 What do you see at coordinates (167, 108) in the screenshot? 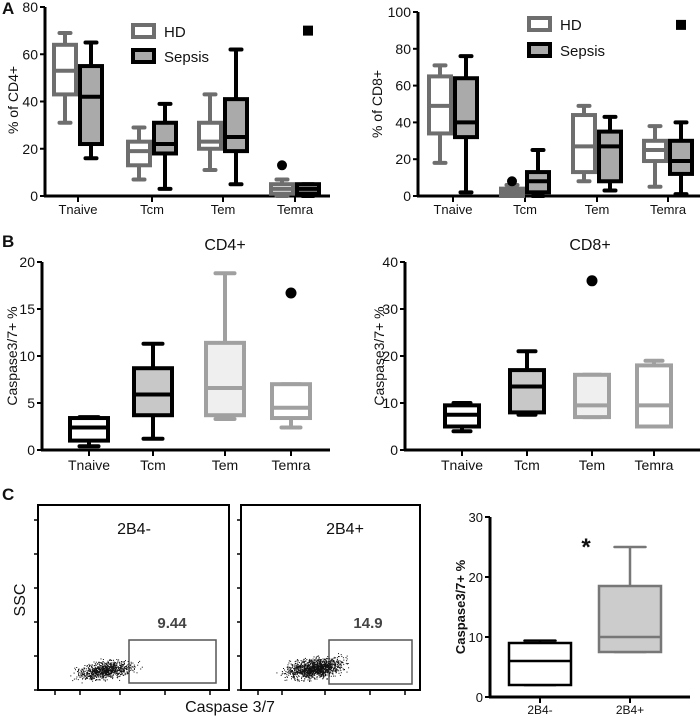
I see `chart-a_cd4: 0 20 40 60 80 Tnaive Tcm Tem Temra % of CD4+` at bounding box center [167, 108].